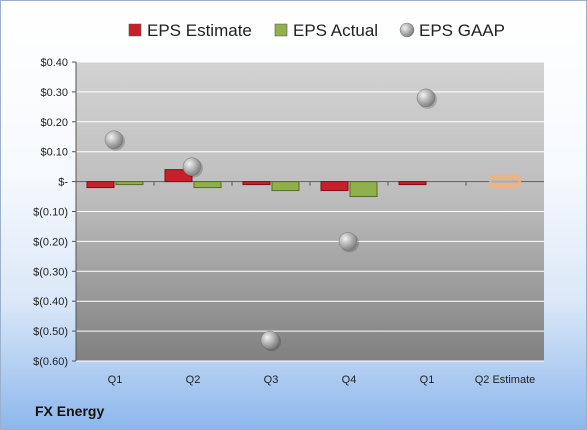 This screenshot has height=430, width=587. I want to click on y-tick-label: $0.10, so click(54, 153).